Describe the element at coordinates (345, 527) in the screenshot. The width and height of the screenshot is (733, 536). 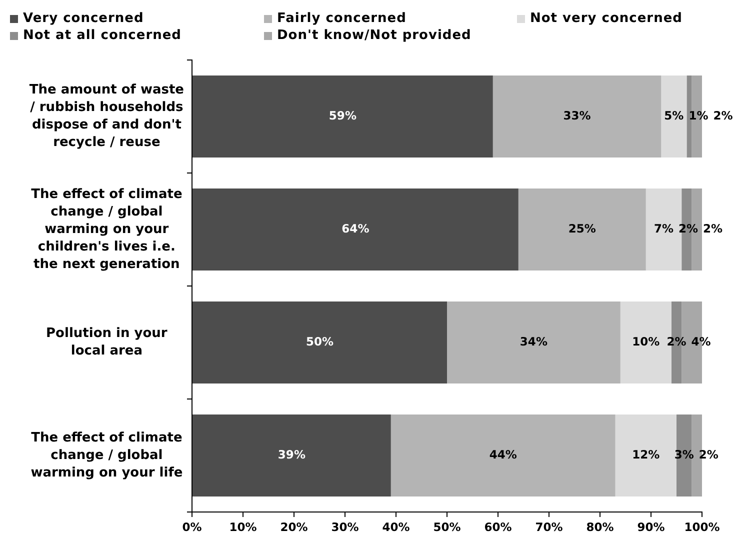
I see `x-tick-label: 30%` at that location.